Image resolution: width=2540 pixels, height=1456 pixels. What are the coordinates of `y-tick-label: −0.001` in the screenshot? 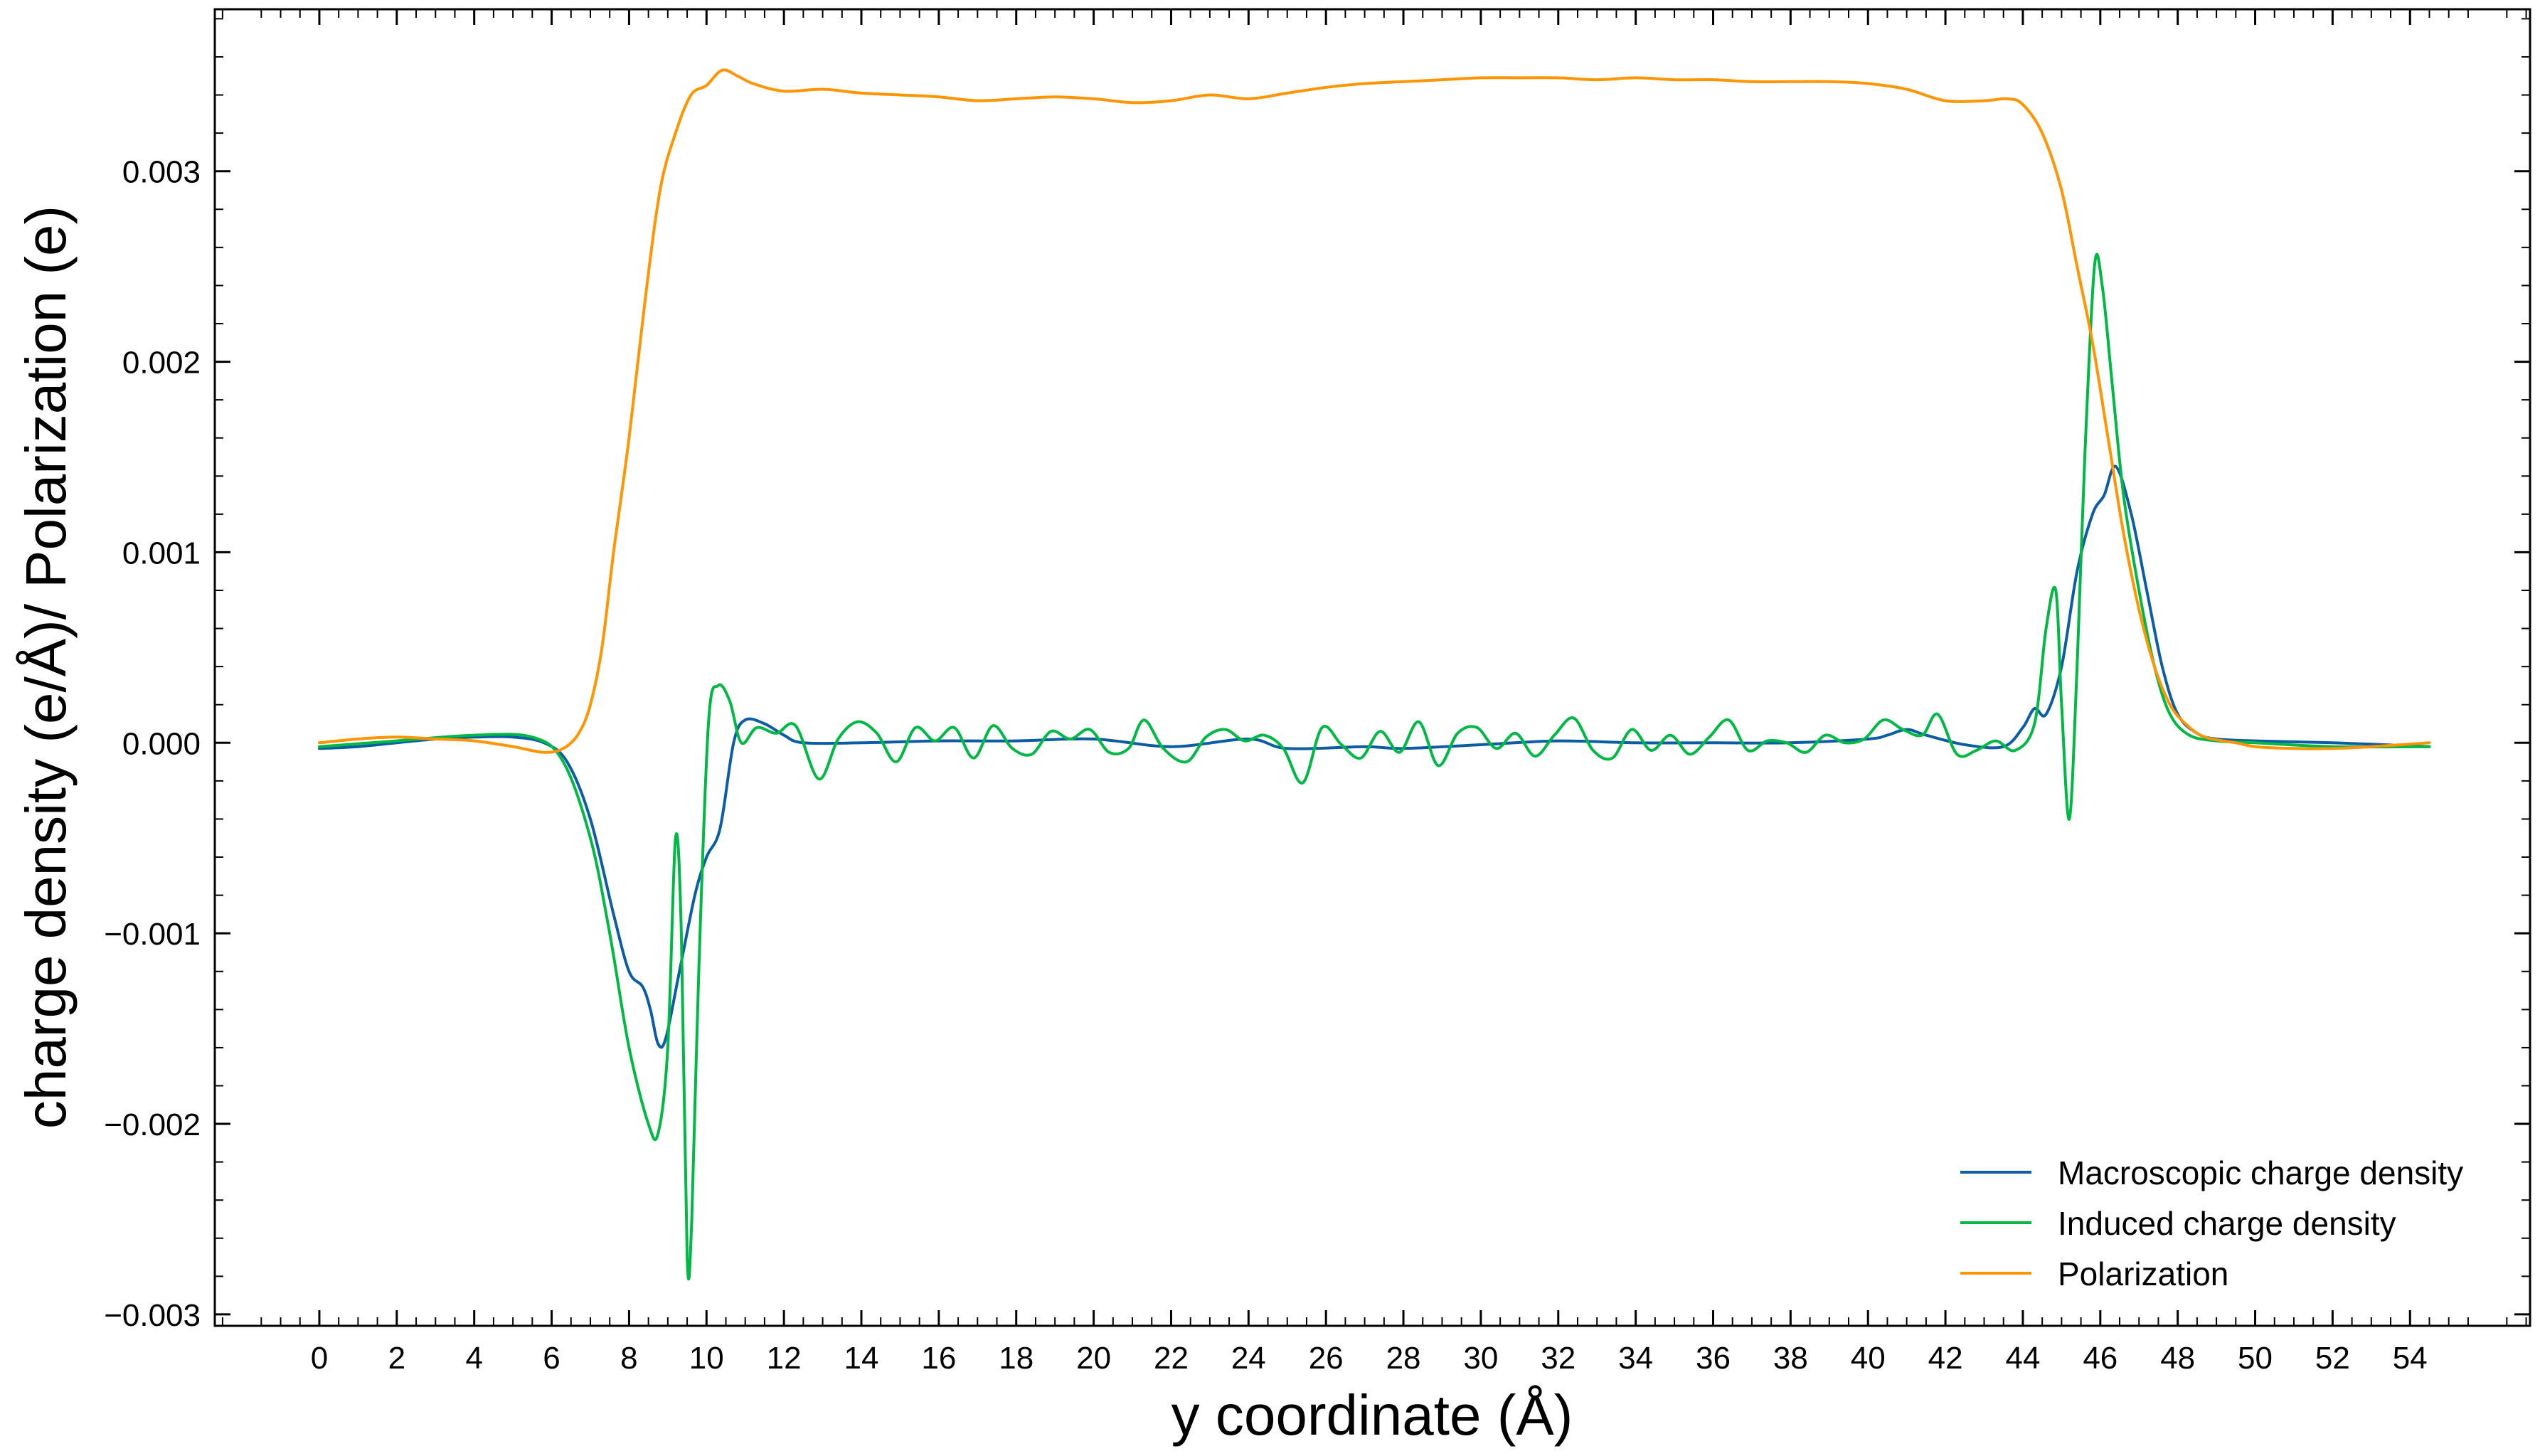 It's located at (152, 934).